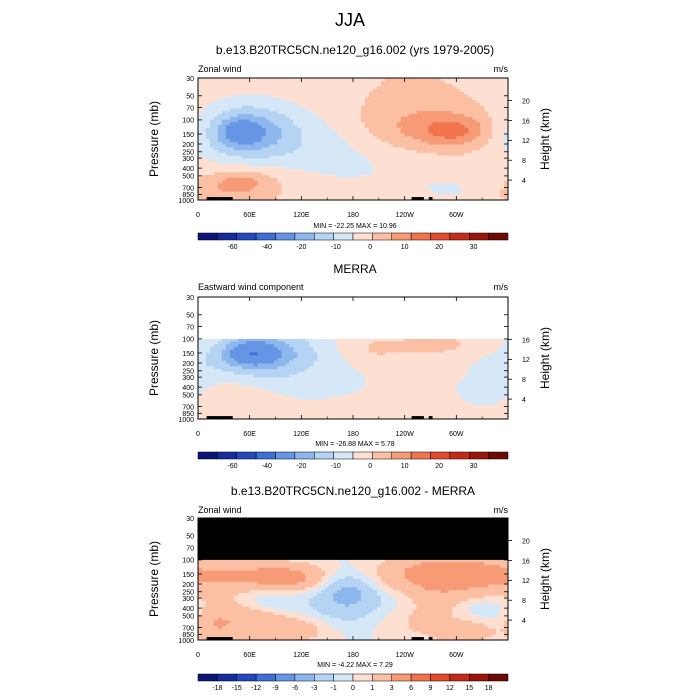  Describe the element at coordinates (188, 195) in the screenshot. I see `y-tick-label: 850` at that location.